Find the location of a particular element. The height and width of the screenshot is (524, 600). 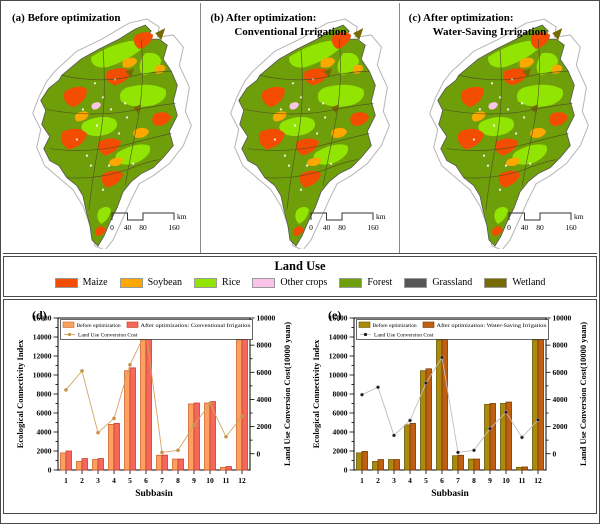

rice-patches is located at coordinates (520, 132).